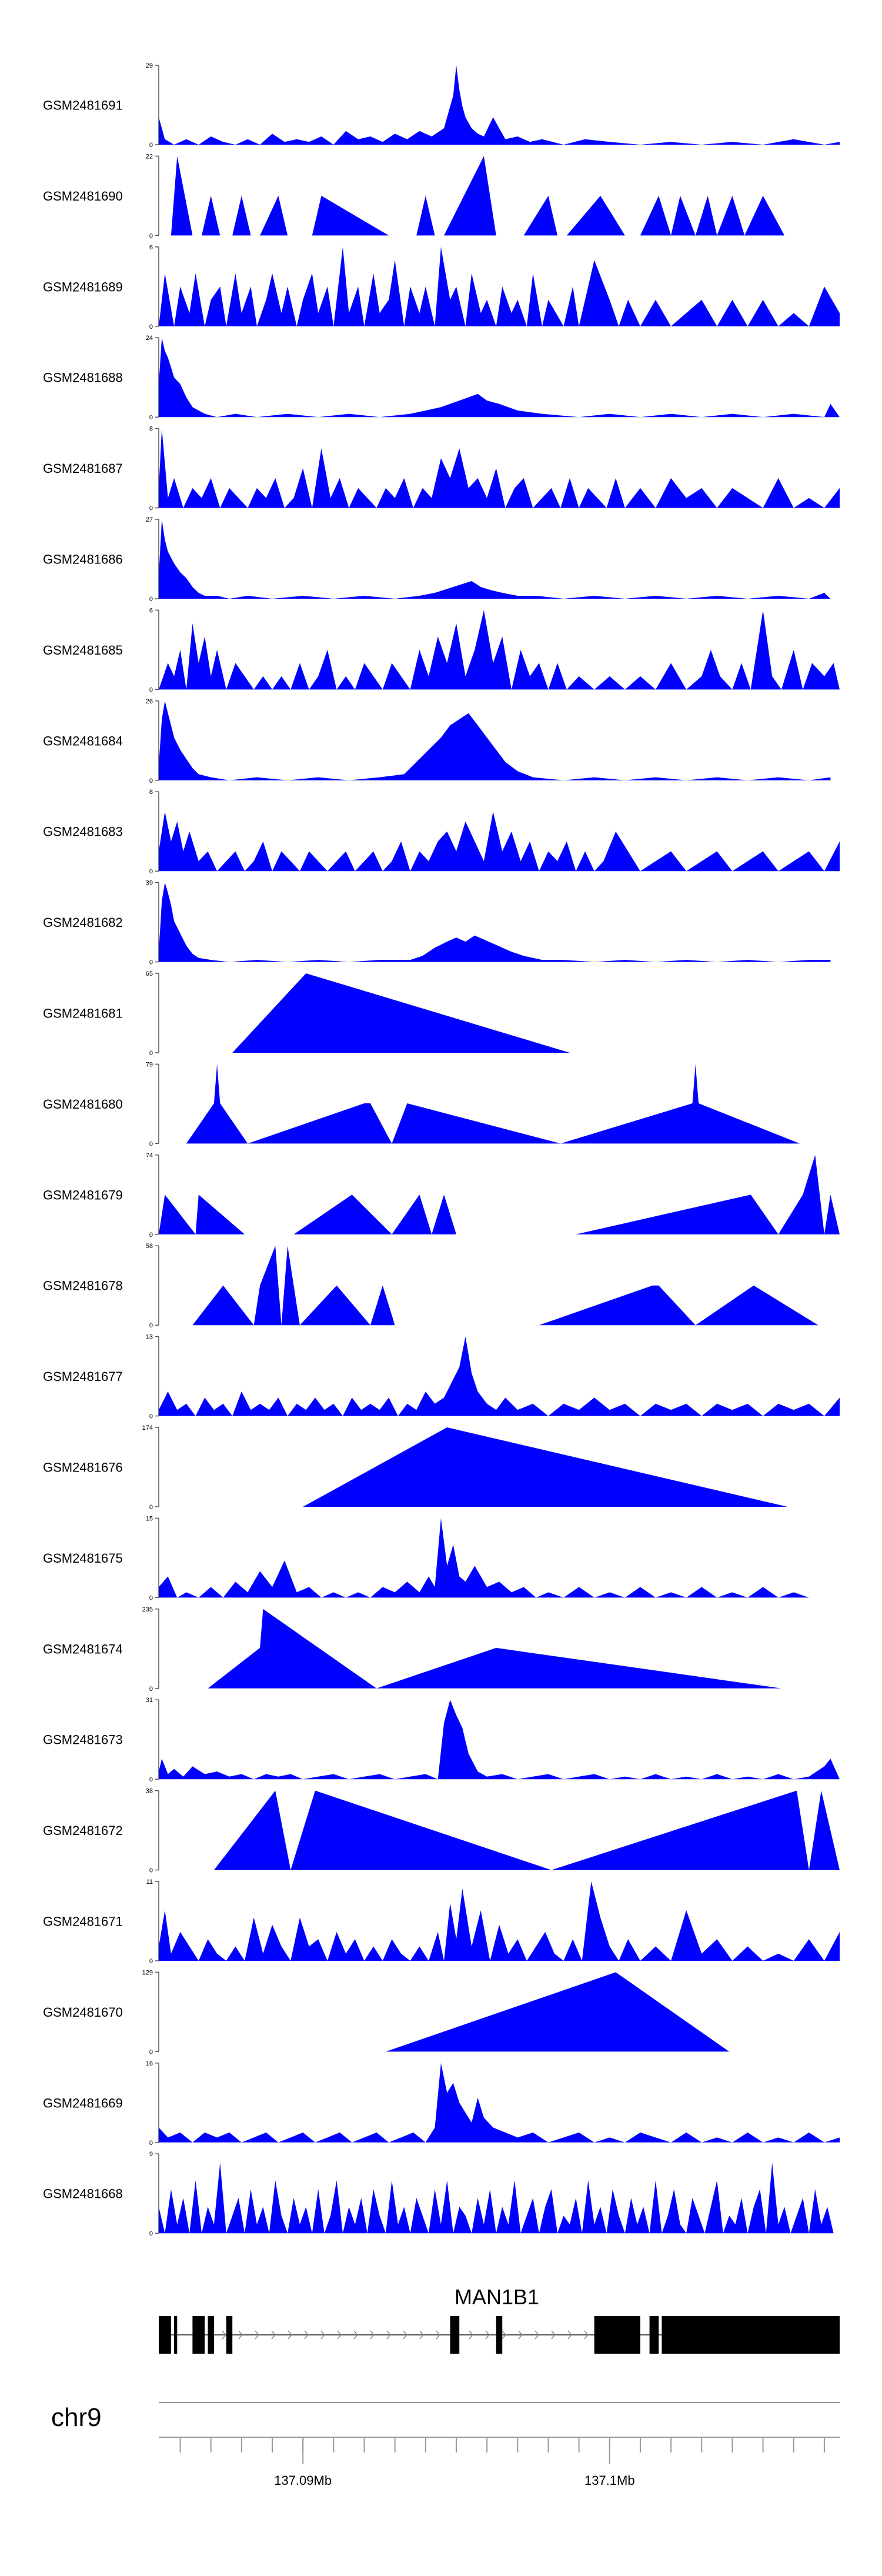 This screenshot has width=882, height=2576. What do you see at coordinates (502, 2444) in the screenshot?
I see `minor-ticks` at bounding box center [502, 2444].